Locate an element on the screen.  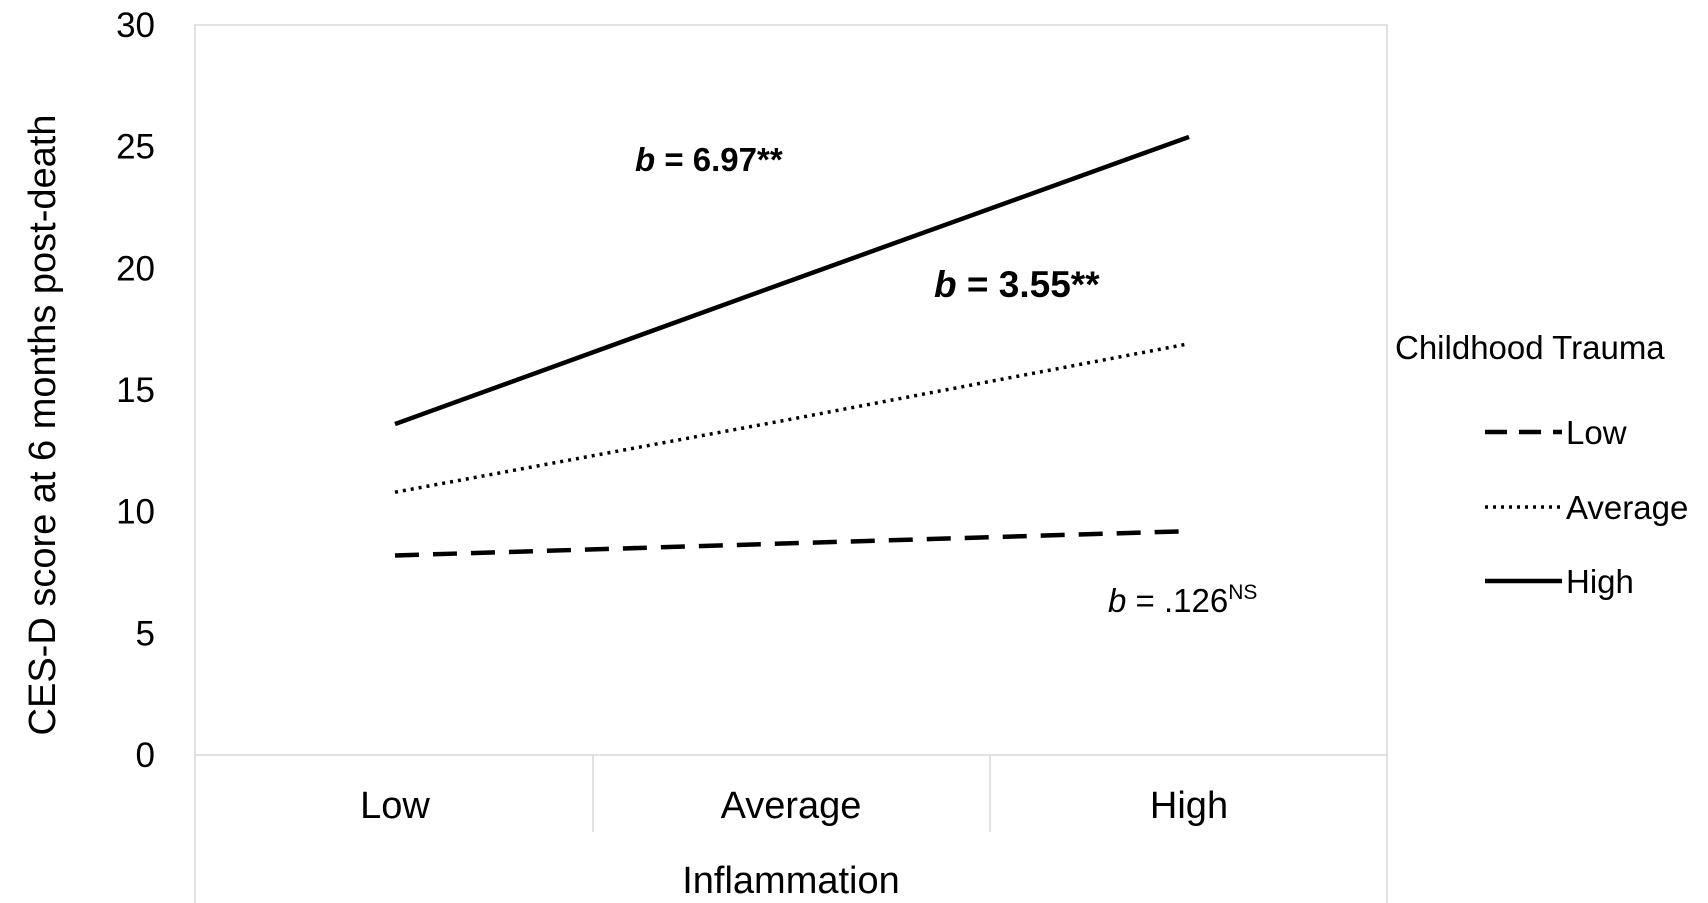
x-category-label: High is located at coordinates (1189, 806).